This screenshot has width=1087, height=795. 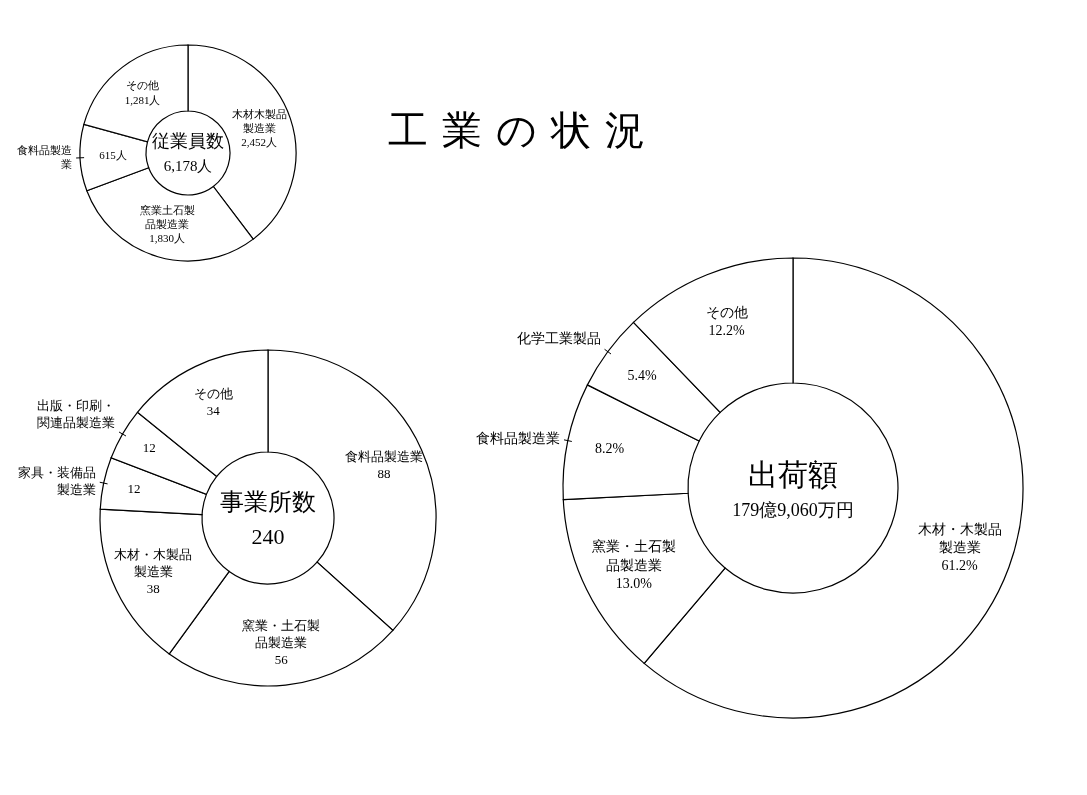 I want to click on data-label: 12.2%, so click(x=727, y=331).